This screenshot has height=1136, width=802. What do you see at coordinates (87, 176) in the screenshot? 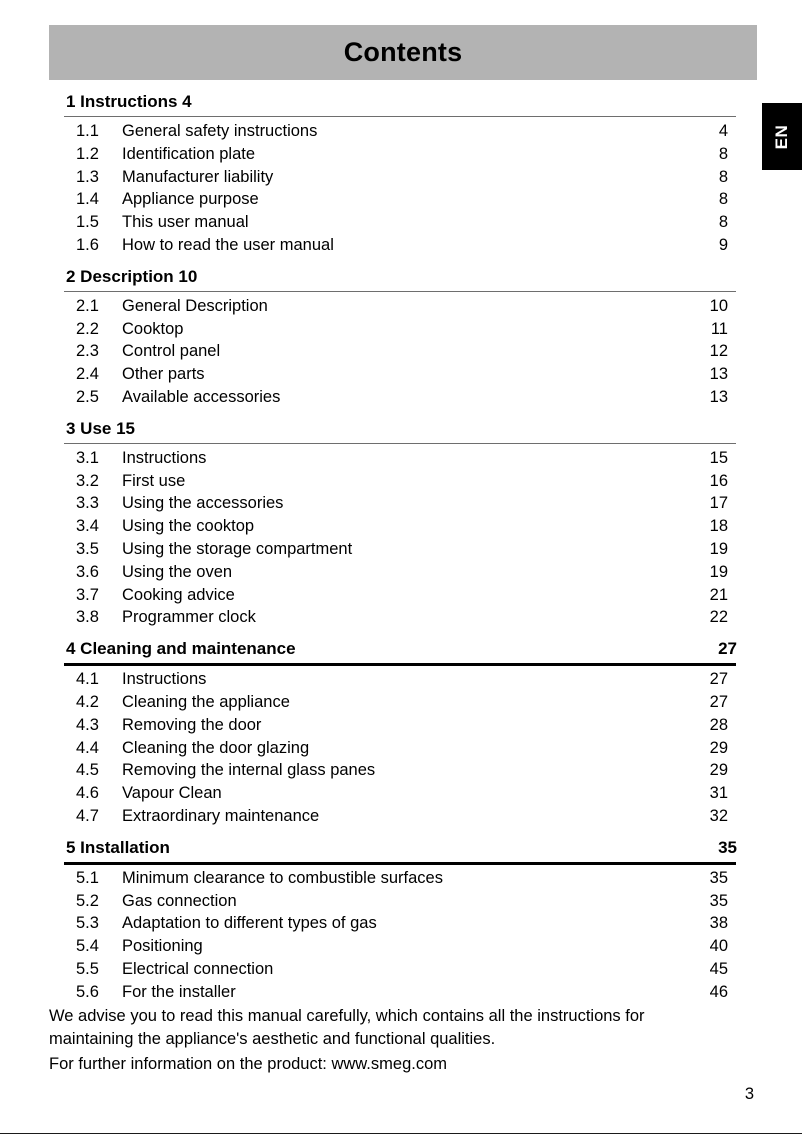
I see `toc-entry-number: 1.3` at bounding box center [87, 176].